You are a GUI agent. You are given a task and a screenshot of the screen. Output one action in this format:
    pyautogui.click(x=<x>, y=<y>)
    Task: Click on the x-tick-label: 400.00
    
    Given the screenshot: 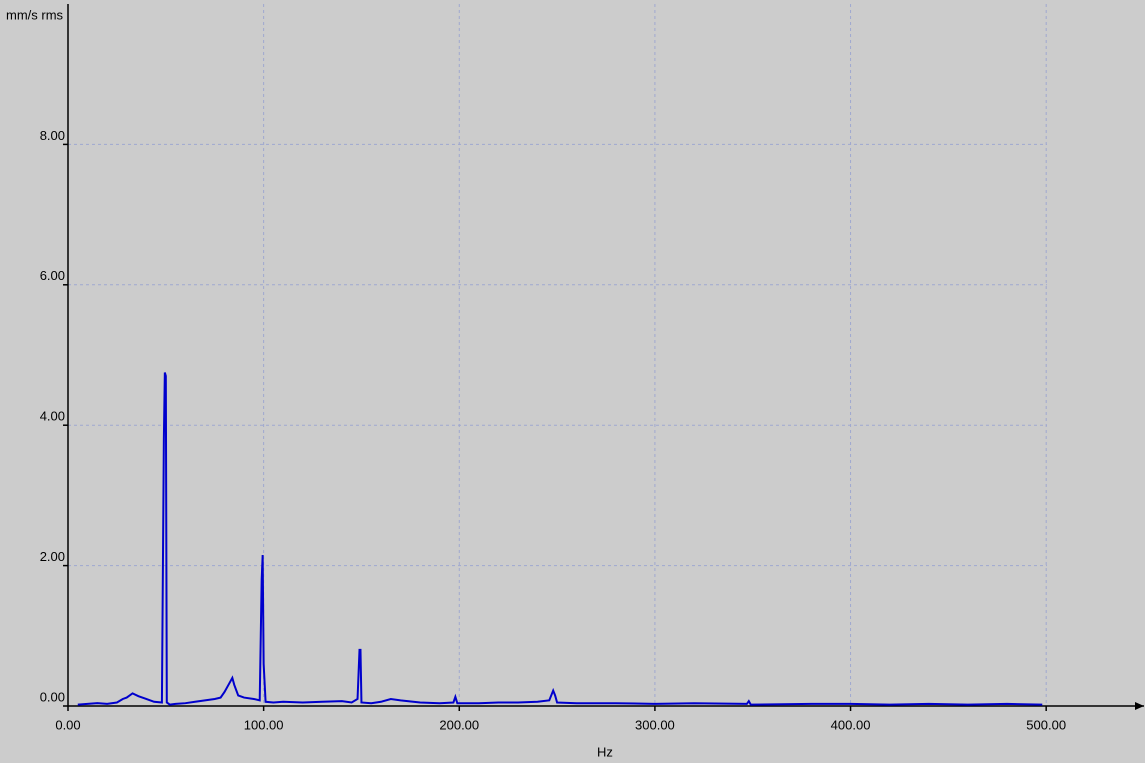 What is the action you would take?
    pyautogui.click(x=851, y=724)
    